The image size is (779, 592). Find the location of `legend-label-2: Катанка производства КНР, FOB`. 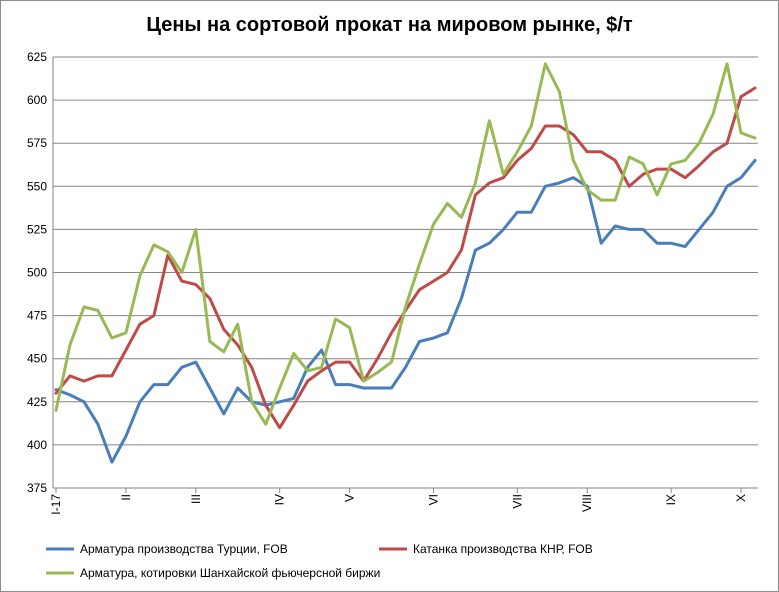

legend-label-2: Катанка производства КНР, FOB is located at coordinates (503, 549).